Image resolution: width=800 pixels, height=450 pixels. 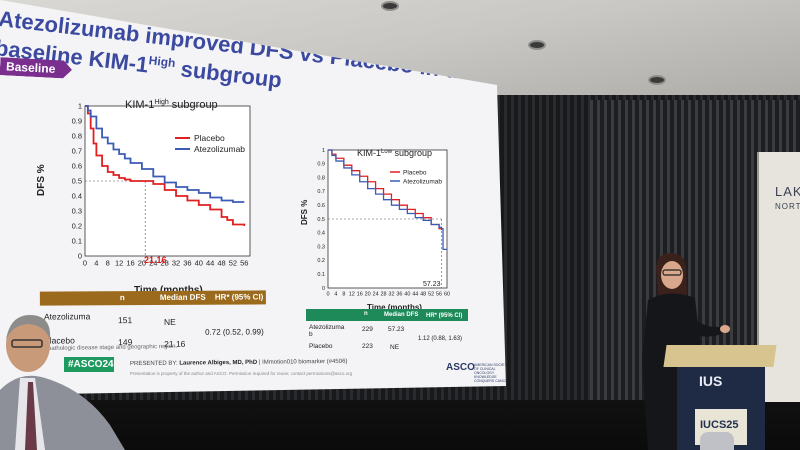 I want to click on c1-xtick-label: 32, so click(x=176, y=263).